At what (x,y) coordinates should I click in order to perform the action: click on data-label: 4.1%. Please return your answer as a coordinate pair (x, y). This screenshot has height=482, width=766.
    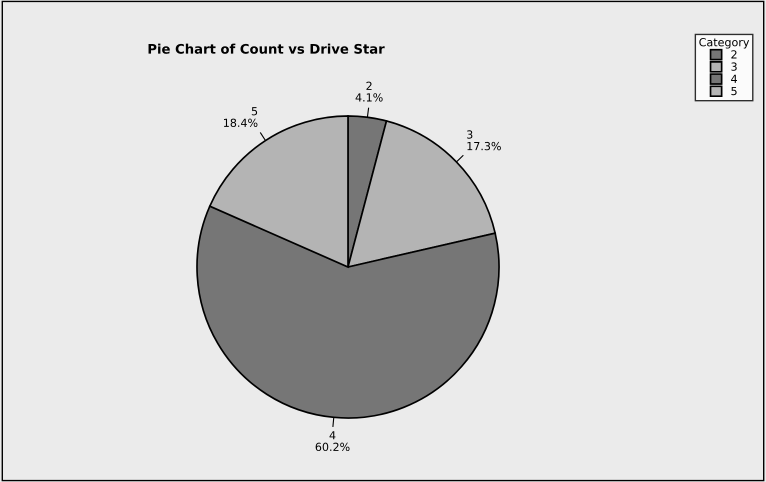
    Looking at the image, I should click on (369, 97).